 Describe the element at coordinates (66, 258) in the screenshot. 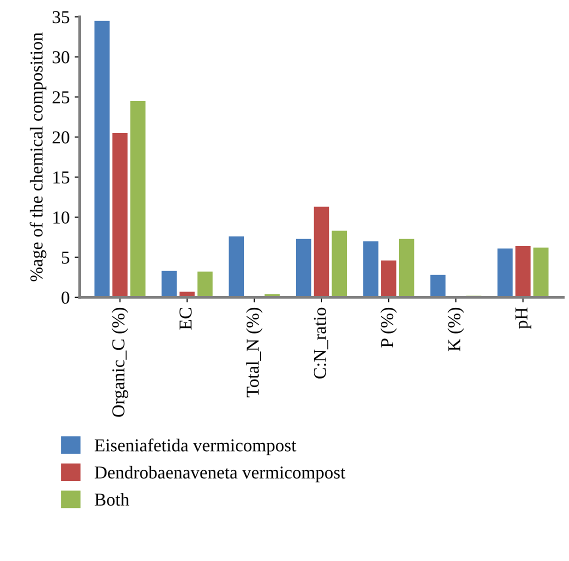

I see `y-tick-label: 5` at that location.